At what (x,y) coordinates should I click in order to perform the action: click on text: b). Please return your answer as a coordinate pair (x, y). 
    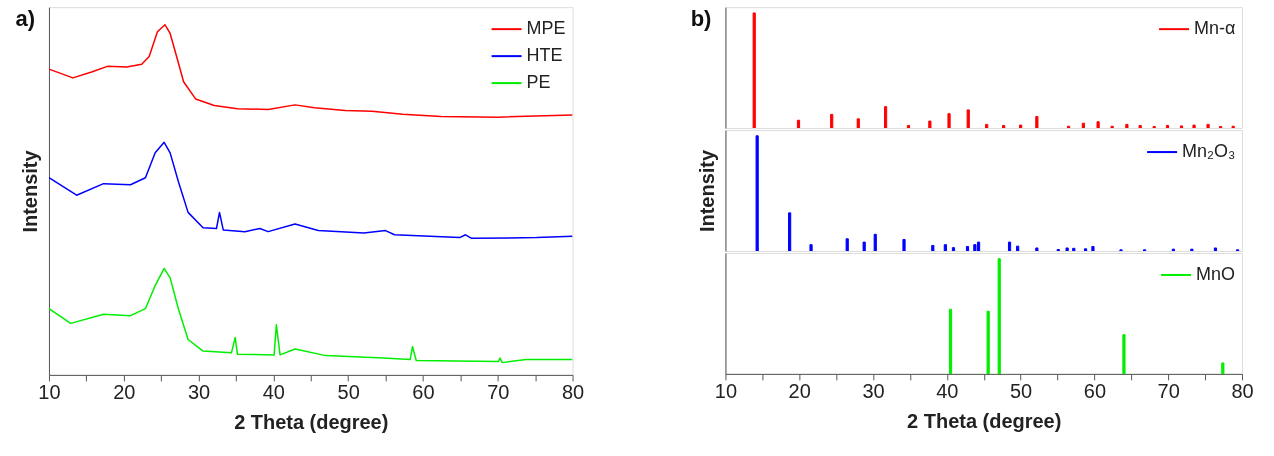
    Looking at the image, I should click on (701, 19).